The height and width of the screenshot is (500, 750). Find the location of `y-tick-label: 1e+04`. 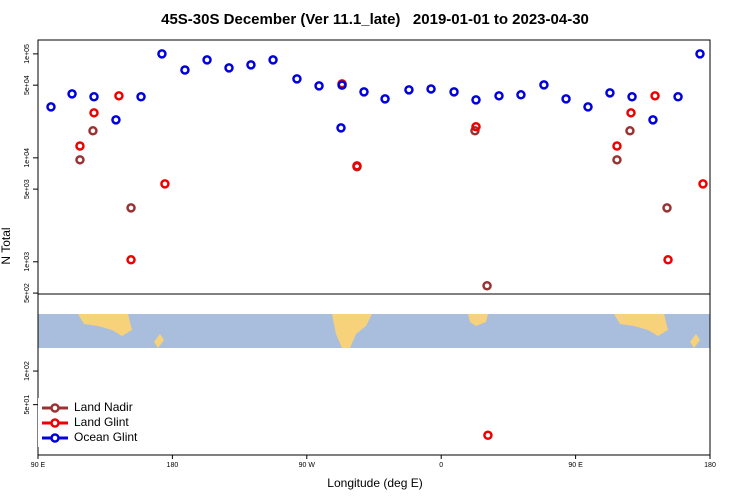

y-tick-label: 1e+04 is located at coordinates (27, 158).